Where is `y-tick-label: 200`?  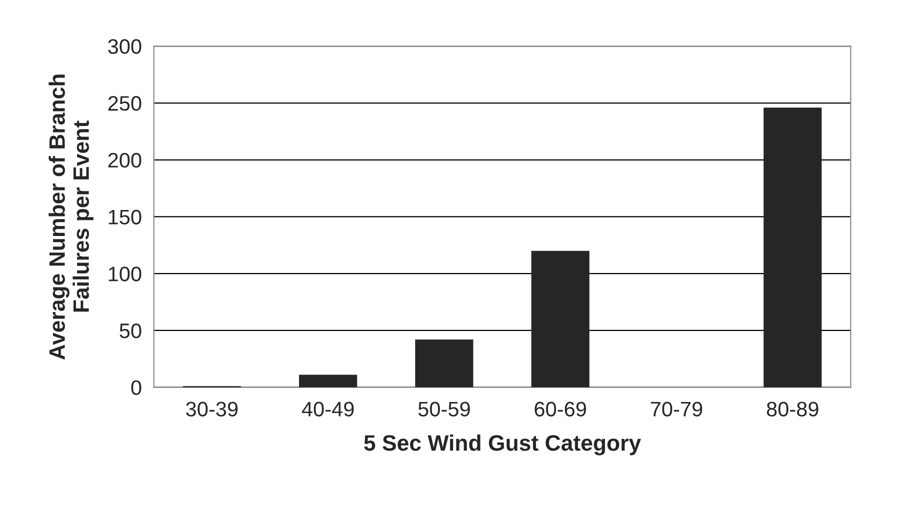 y-tick-label: 200 is located at coordinates (125, 160).